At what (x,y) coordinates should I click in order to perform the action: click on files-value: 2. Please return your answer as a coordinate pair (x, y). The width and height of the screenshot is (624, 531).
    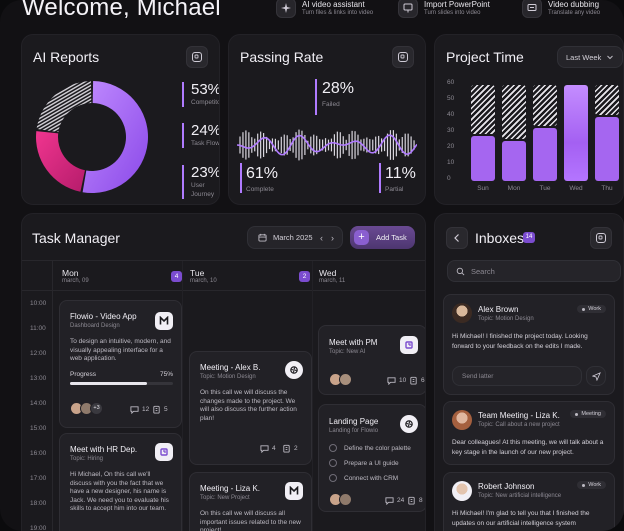
    Looking at the image, I should click on (296, 448).